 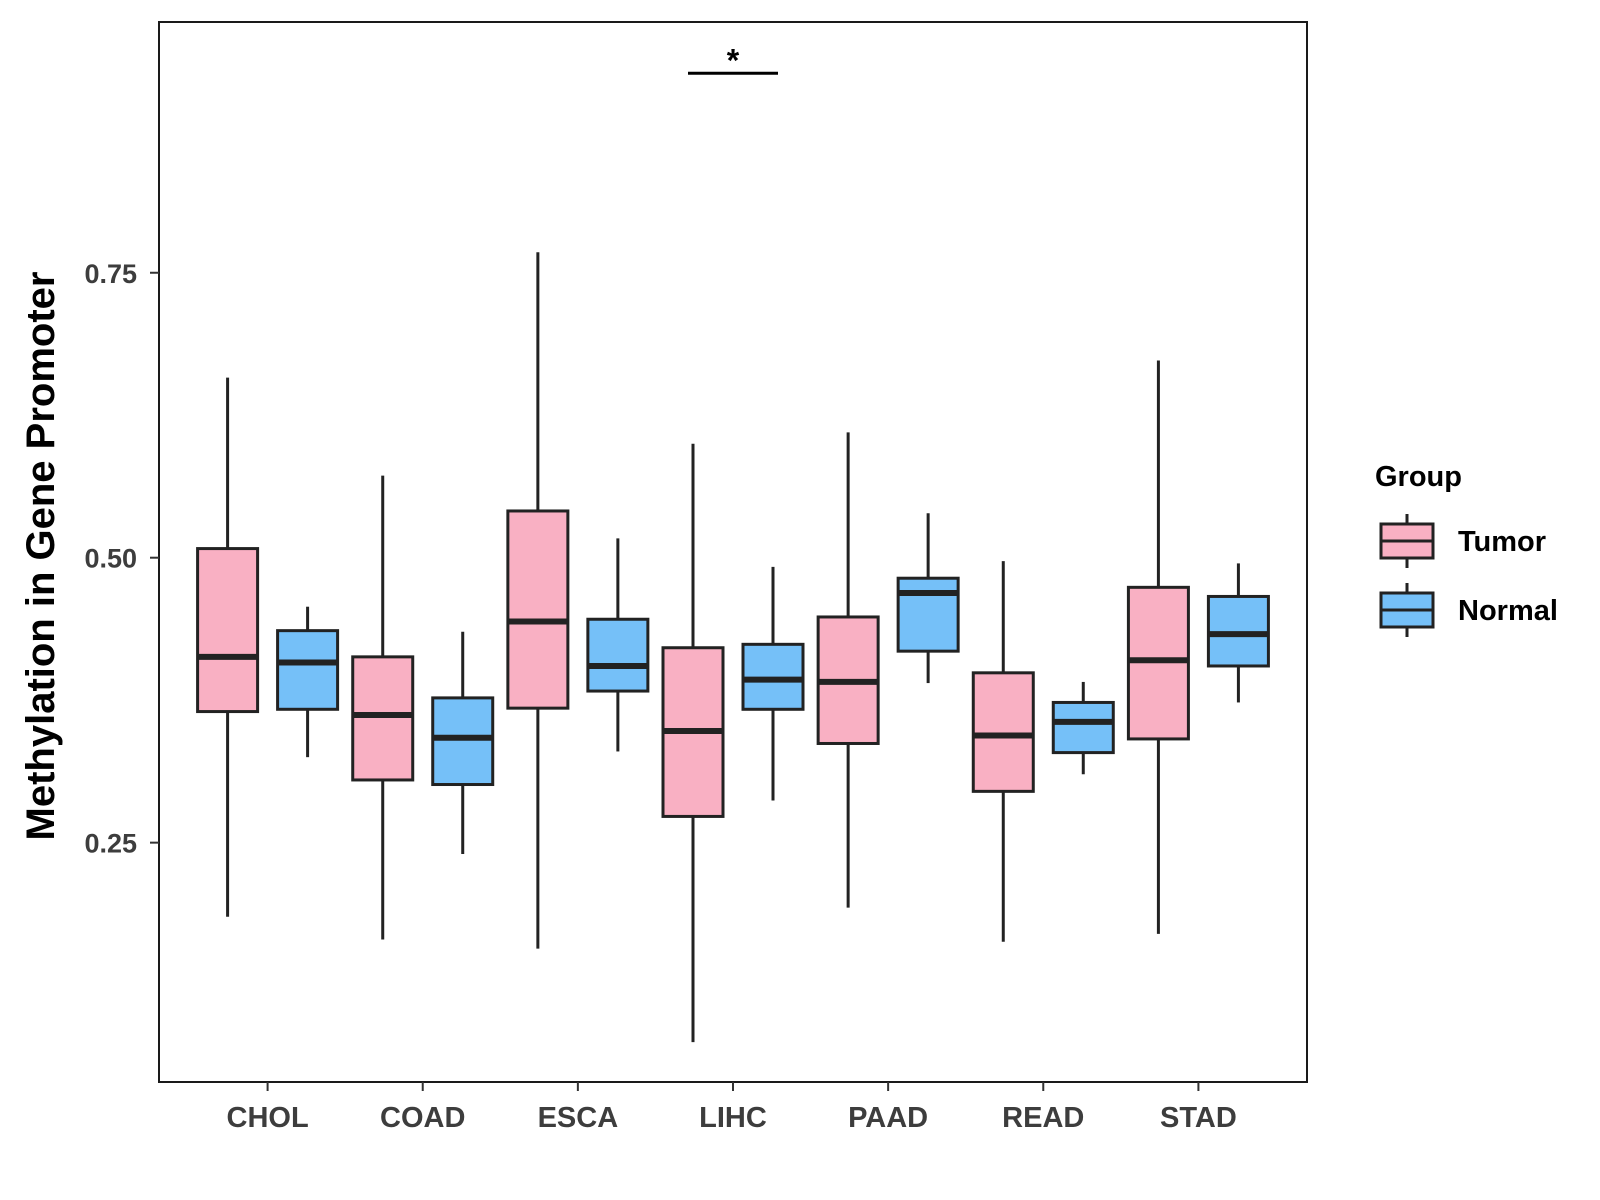 What do you see at coordinates (110, 559) in the screenshot?
I see `y-tick-label: 0.50` at bounding box center [110, 559].